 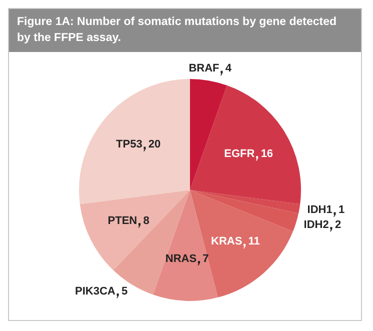 What do you see at coordinates (267, 154) in the screenshot?
I see `data-label: 16` at bounding box center [267, 154].